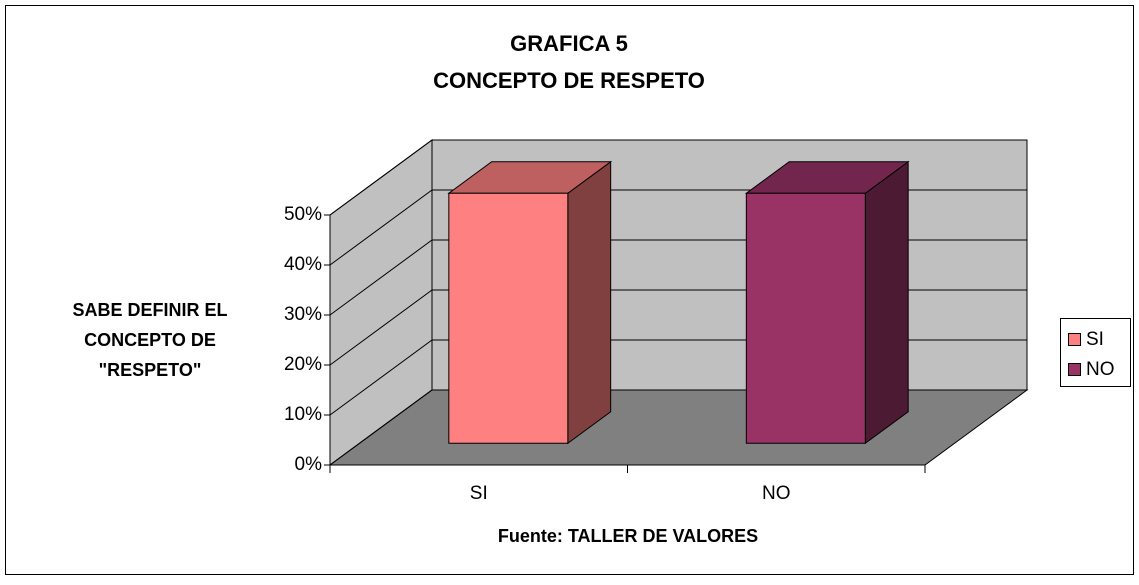 The height and width of the screenshot is (585, 1139). What do you see at coordinates (776, 493) in the screenshot?
I see `x-tick-label: NO` at bounding box center [776, 493].